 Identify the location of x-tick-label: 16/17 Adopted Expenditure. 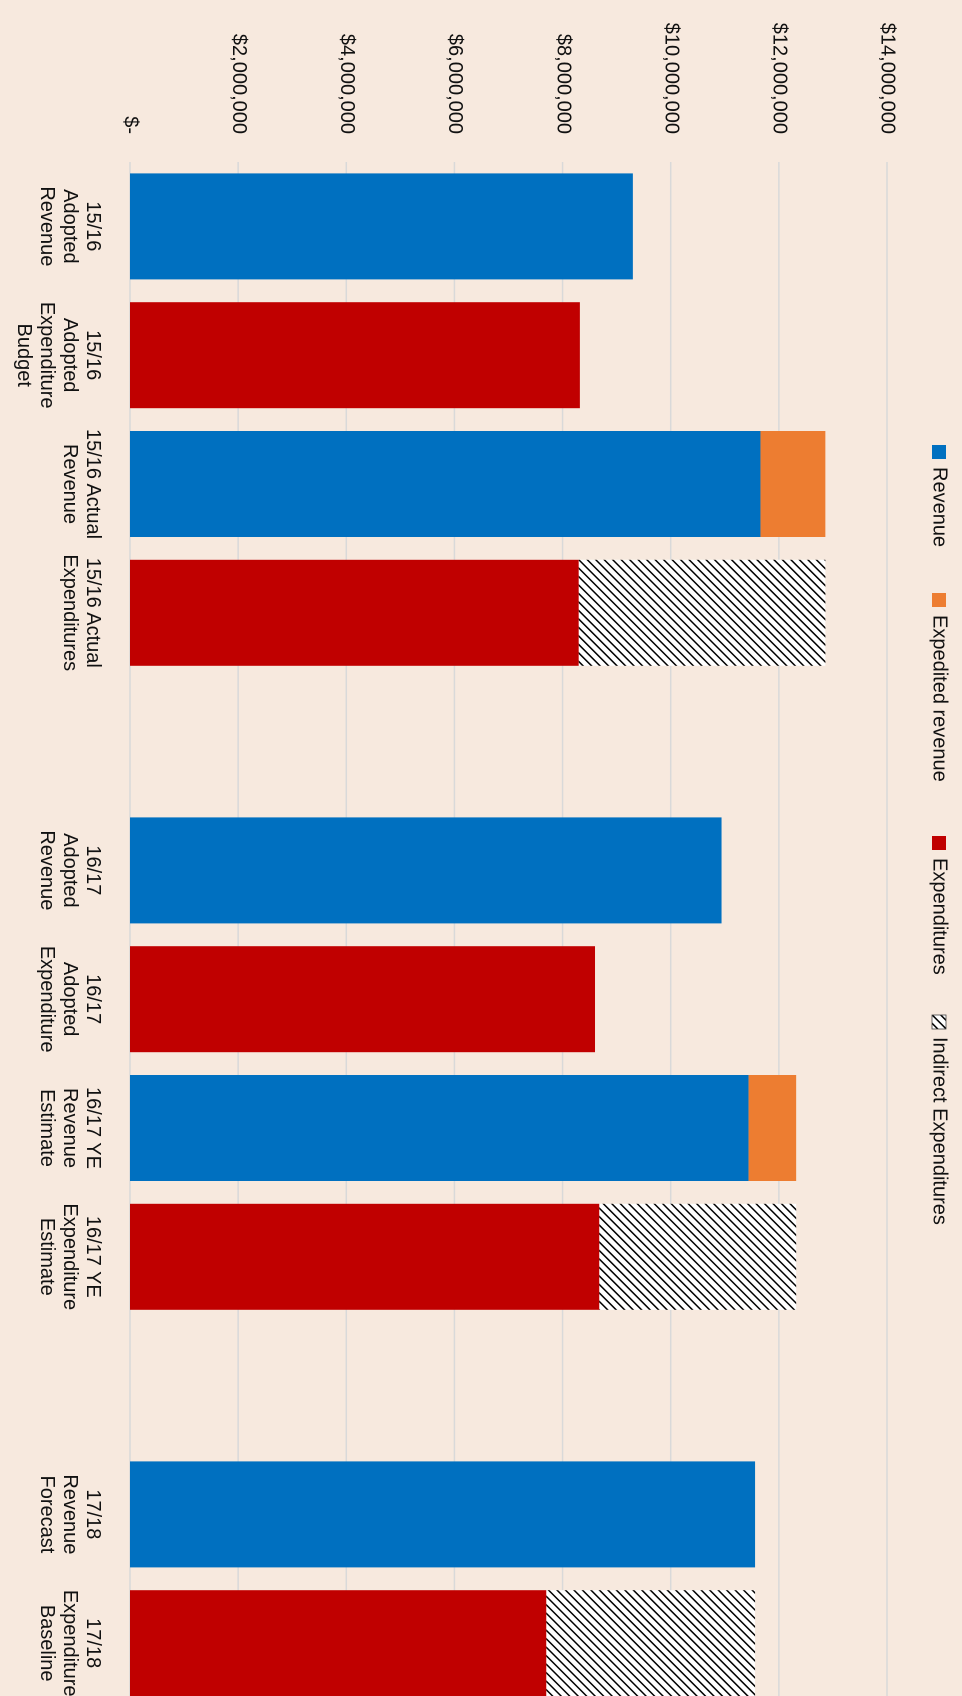
(70, 999).